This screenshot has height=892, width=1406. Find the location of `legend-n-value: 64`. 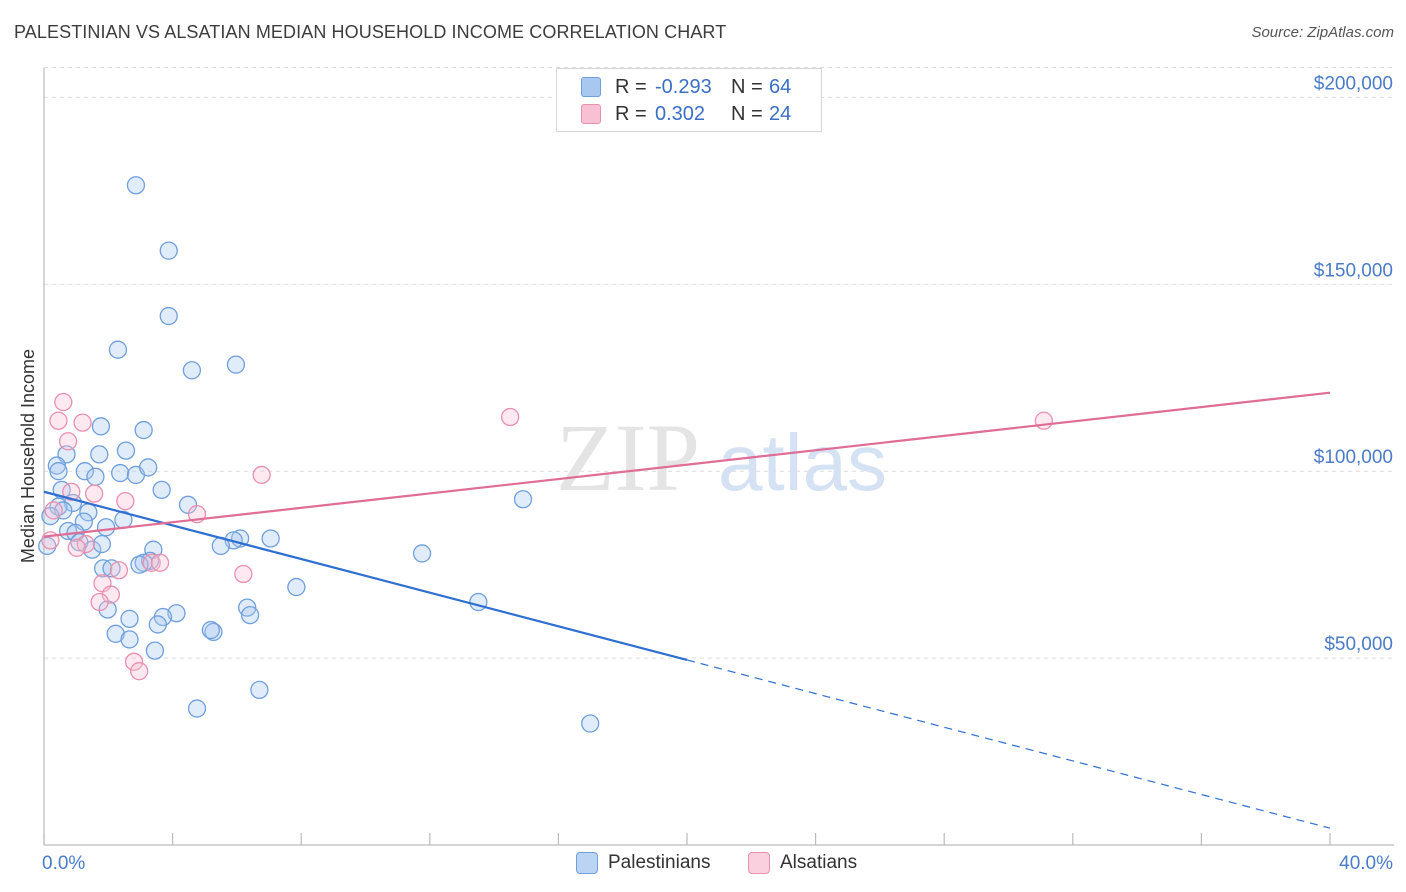

legend-n-value: 64 is located at coordinates (780, 86).